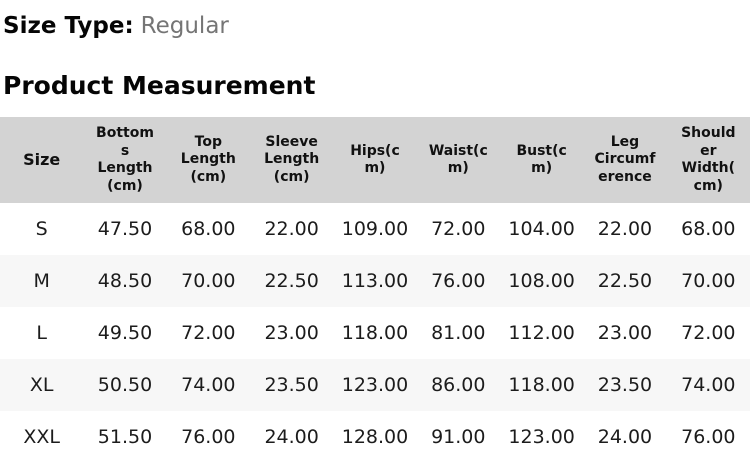 The width and height of the screenshot is (750, 474). I want to click on value-cell: 48.50, so click(125, 281).